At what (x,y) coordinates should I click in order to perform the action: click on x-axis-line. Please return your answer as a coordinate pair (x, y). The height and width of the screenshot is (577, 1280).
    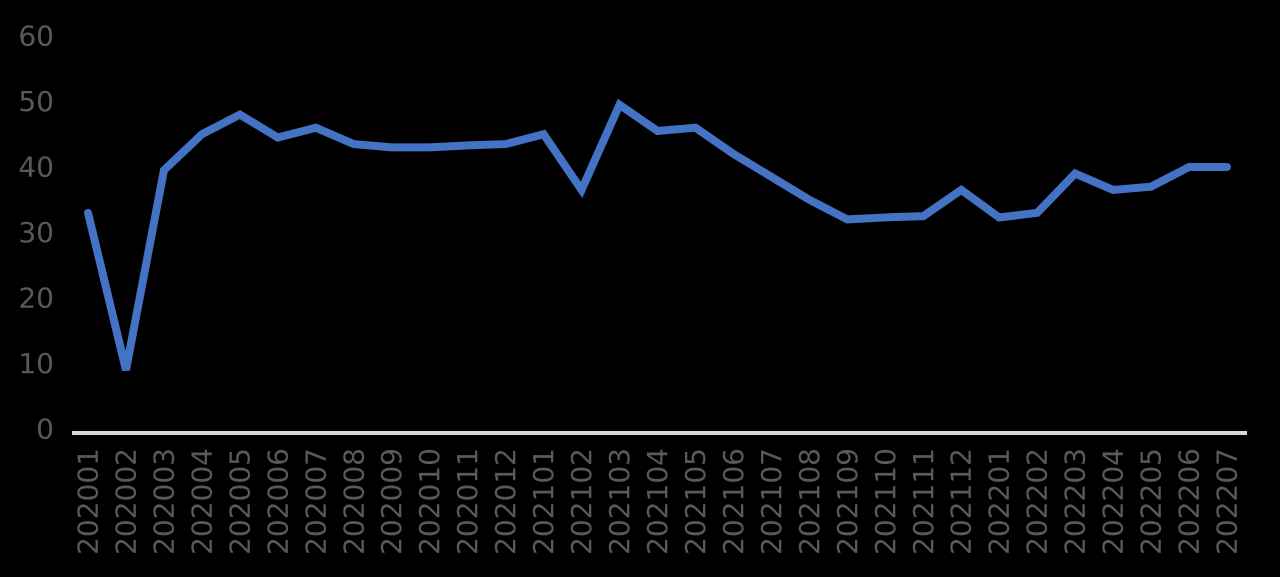
    Looking at the image, I should click on (659, 433).